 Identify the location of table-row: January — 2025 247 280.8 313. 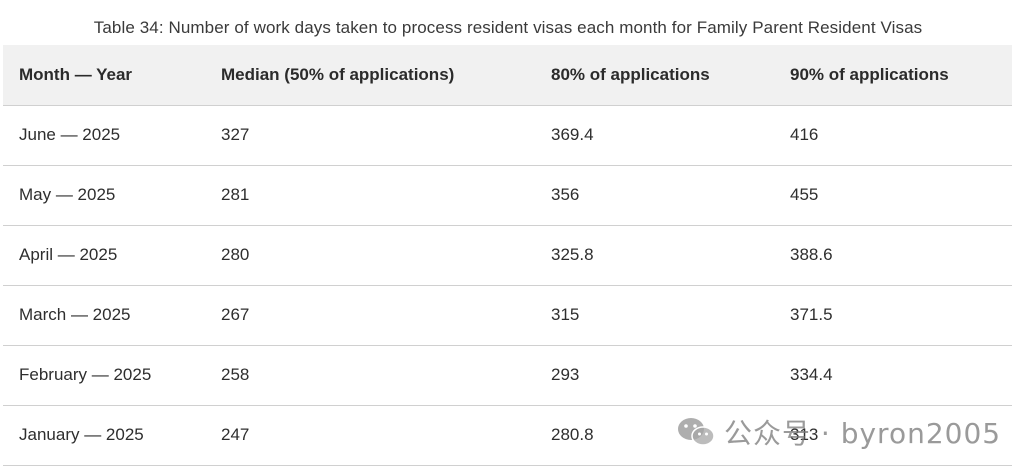
(507, 435).